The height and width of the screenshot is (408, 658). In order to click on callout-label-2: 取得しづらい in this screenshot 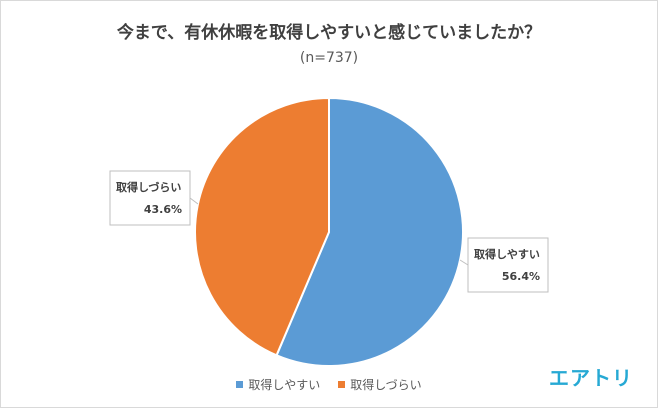, I will do `click(148, 187)`.